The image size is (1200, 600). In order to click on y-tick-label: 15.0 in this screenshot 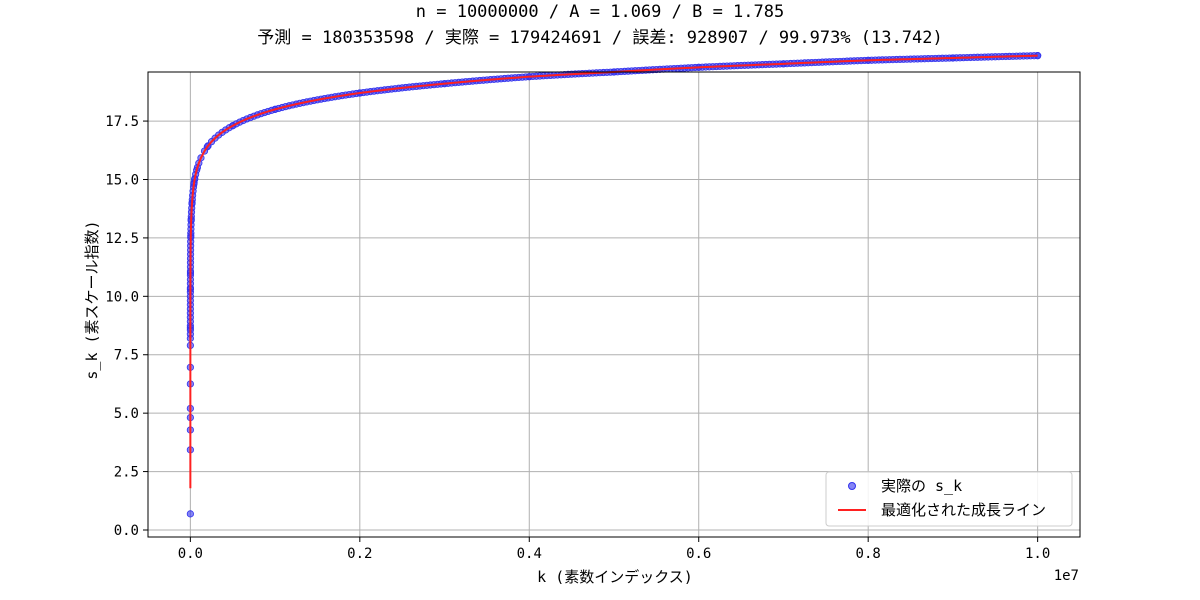, I will do `click(122, 180)`.